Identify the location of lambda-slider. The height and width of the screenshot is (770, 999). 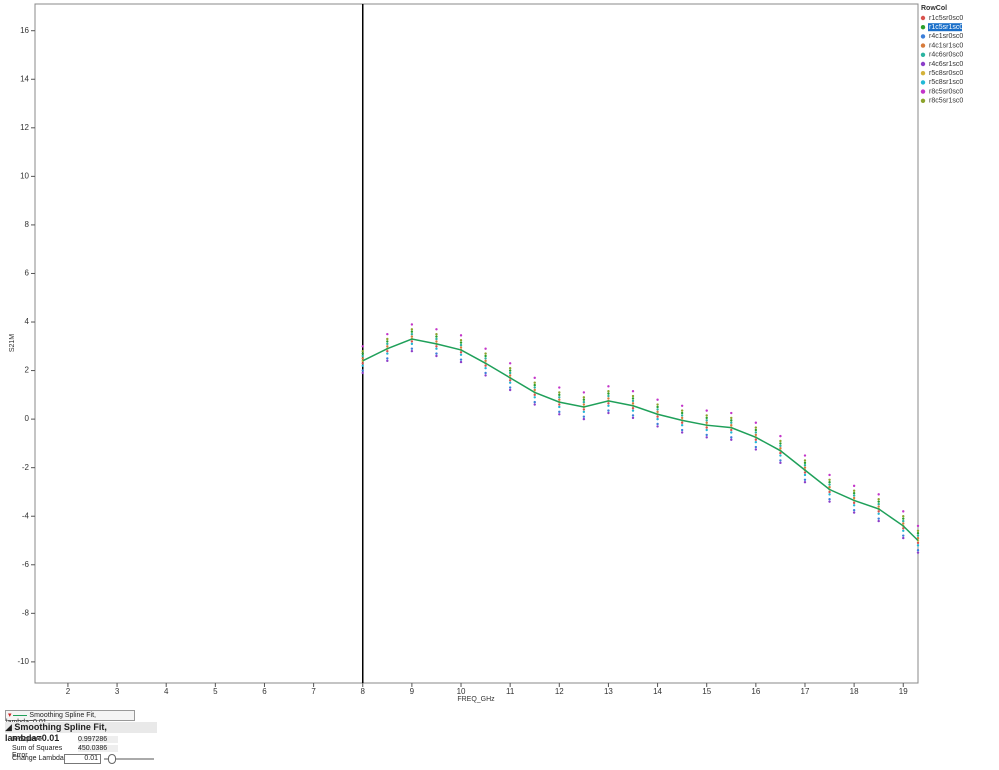
(129, 759).